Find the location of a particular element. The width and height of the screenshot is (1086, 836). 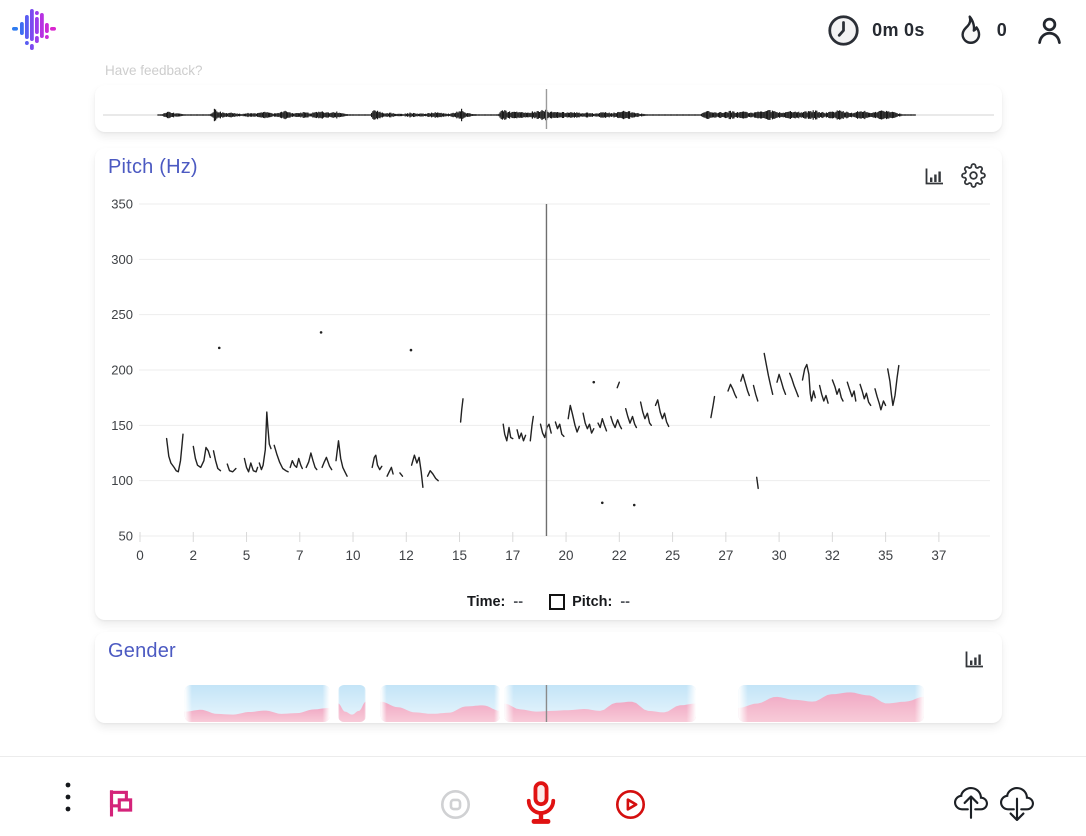

streak-count-value: 0 is located at coordinates (1001, 29).